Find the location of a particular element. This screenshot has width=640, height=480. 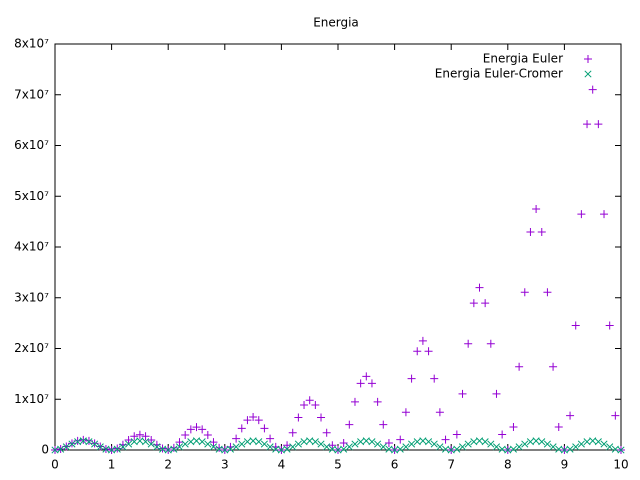

y-tick-label: 8x10⁷ is located at coordinates (31, 44).